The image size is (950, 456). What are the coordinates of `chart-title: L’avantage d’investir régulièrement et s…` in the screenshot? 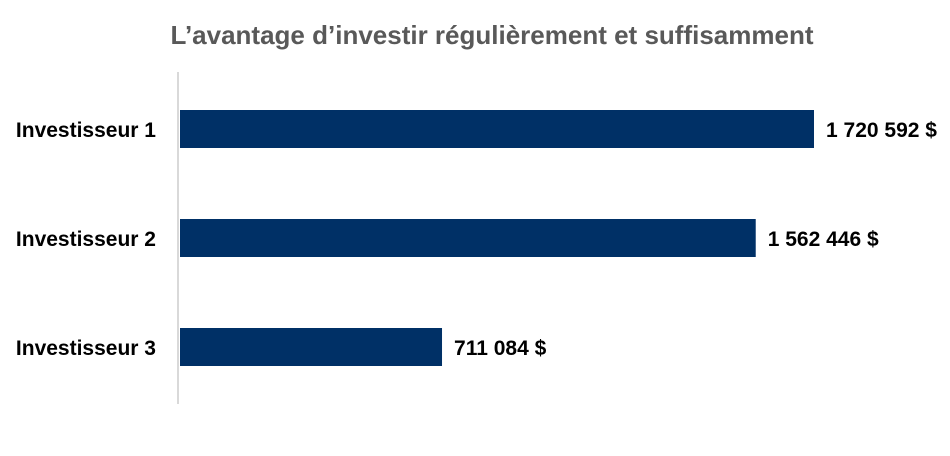 It's located at (492, 35).